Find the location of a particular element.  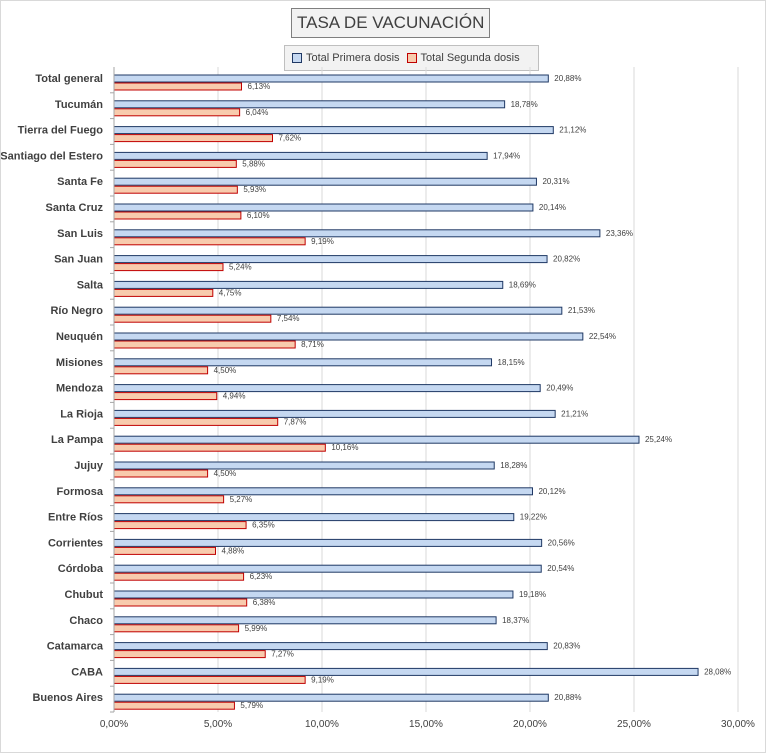

data-label-primera: 18,37% is located at coordinates (515, 620).